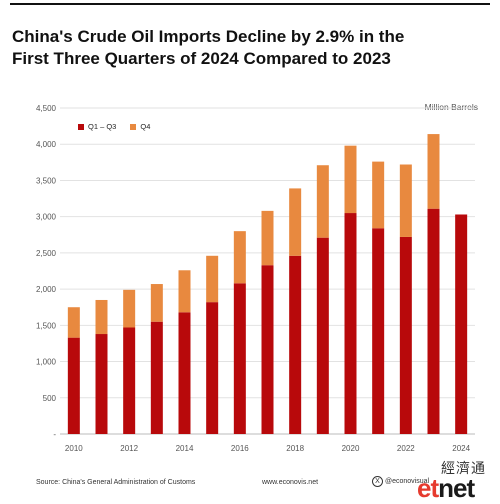 The width and height of the screenshot is (500, 504). Describe the element at coordinates (46, 253) in the screenshot. I see `y-tick-label: 2,500` at that location.